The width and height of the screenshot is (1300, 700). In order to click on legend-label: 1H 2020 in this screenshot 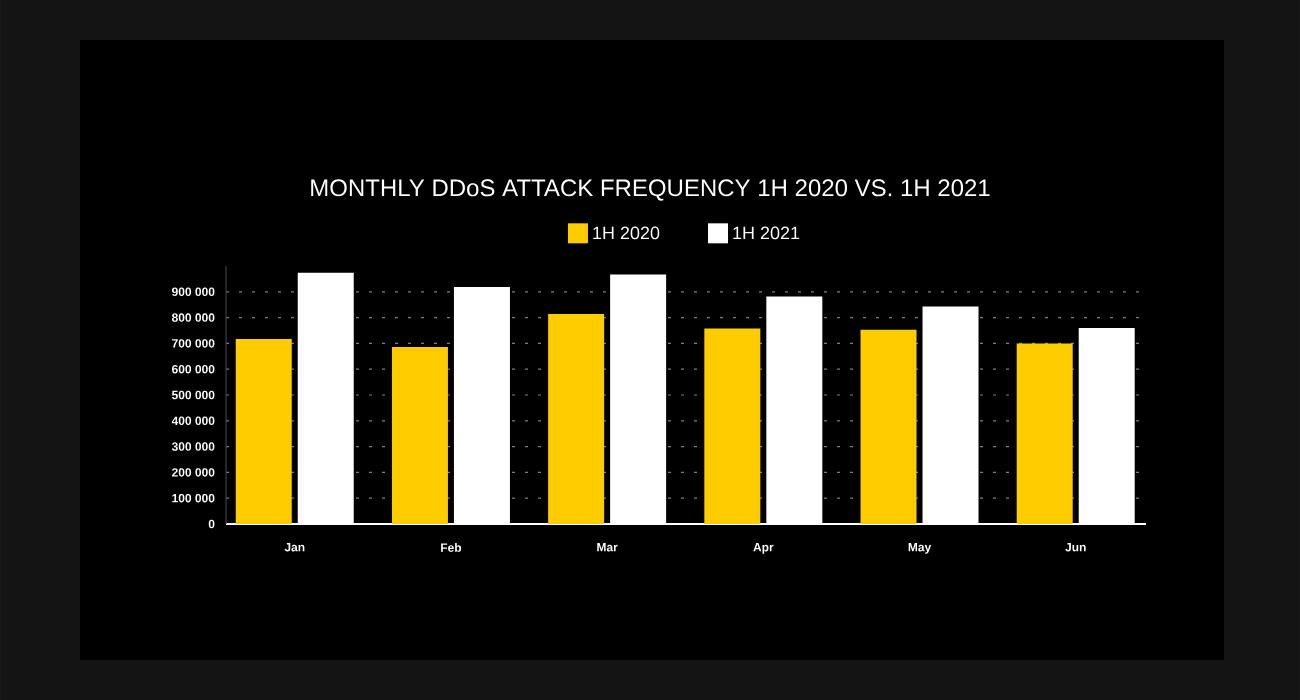, I will do `click(626, 233)`.